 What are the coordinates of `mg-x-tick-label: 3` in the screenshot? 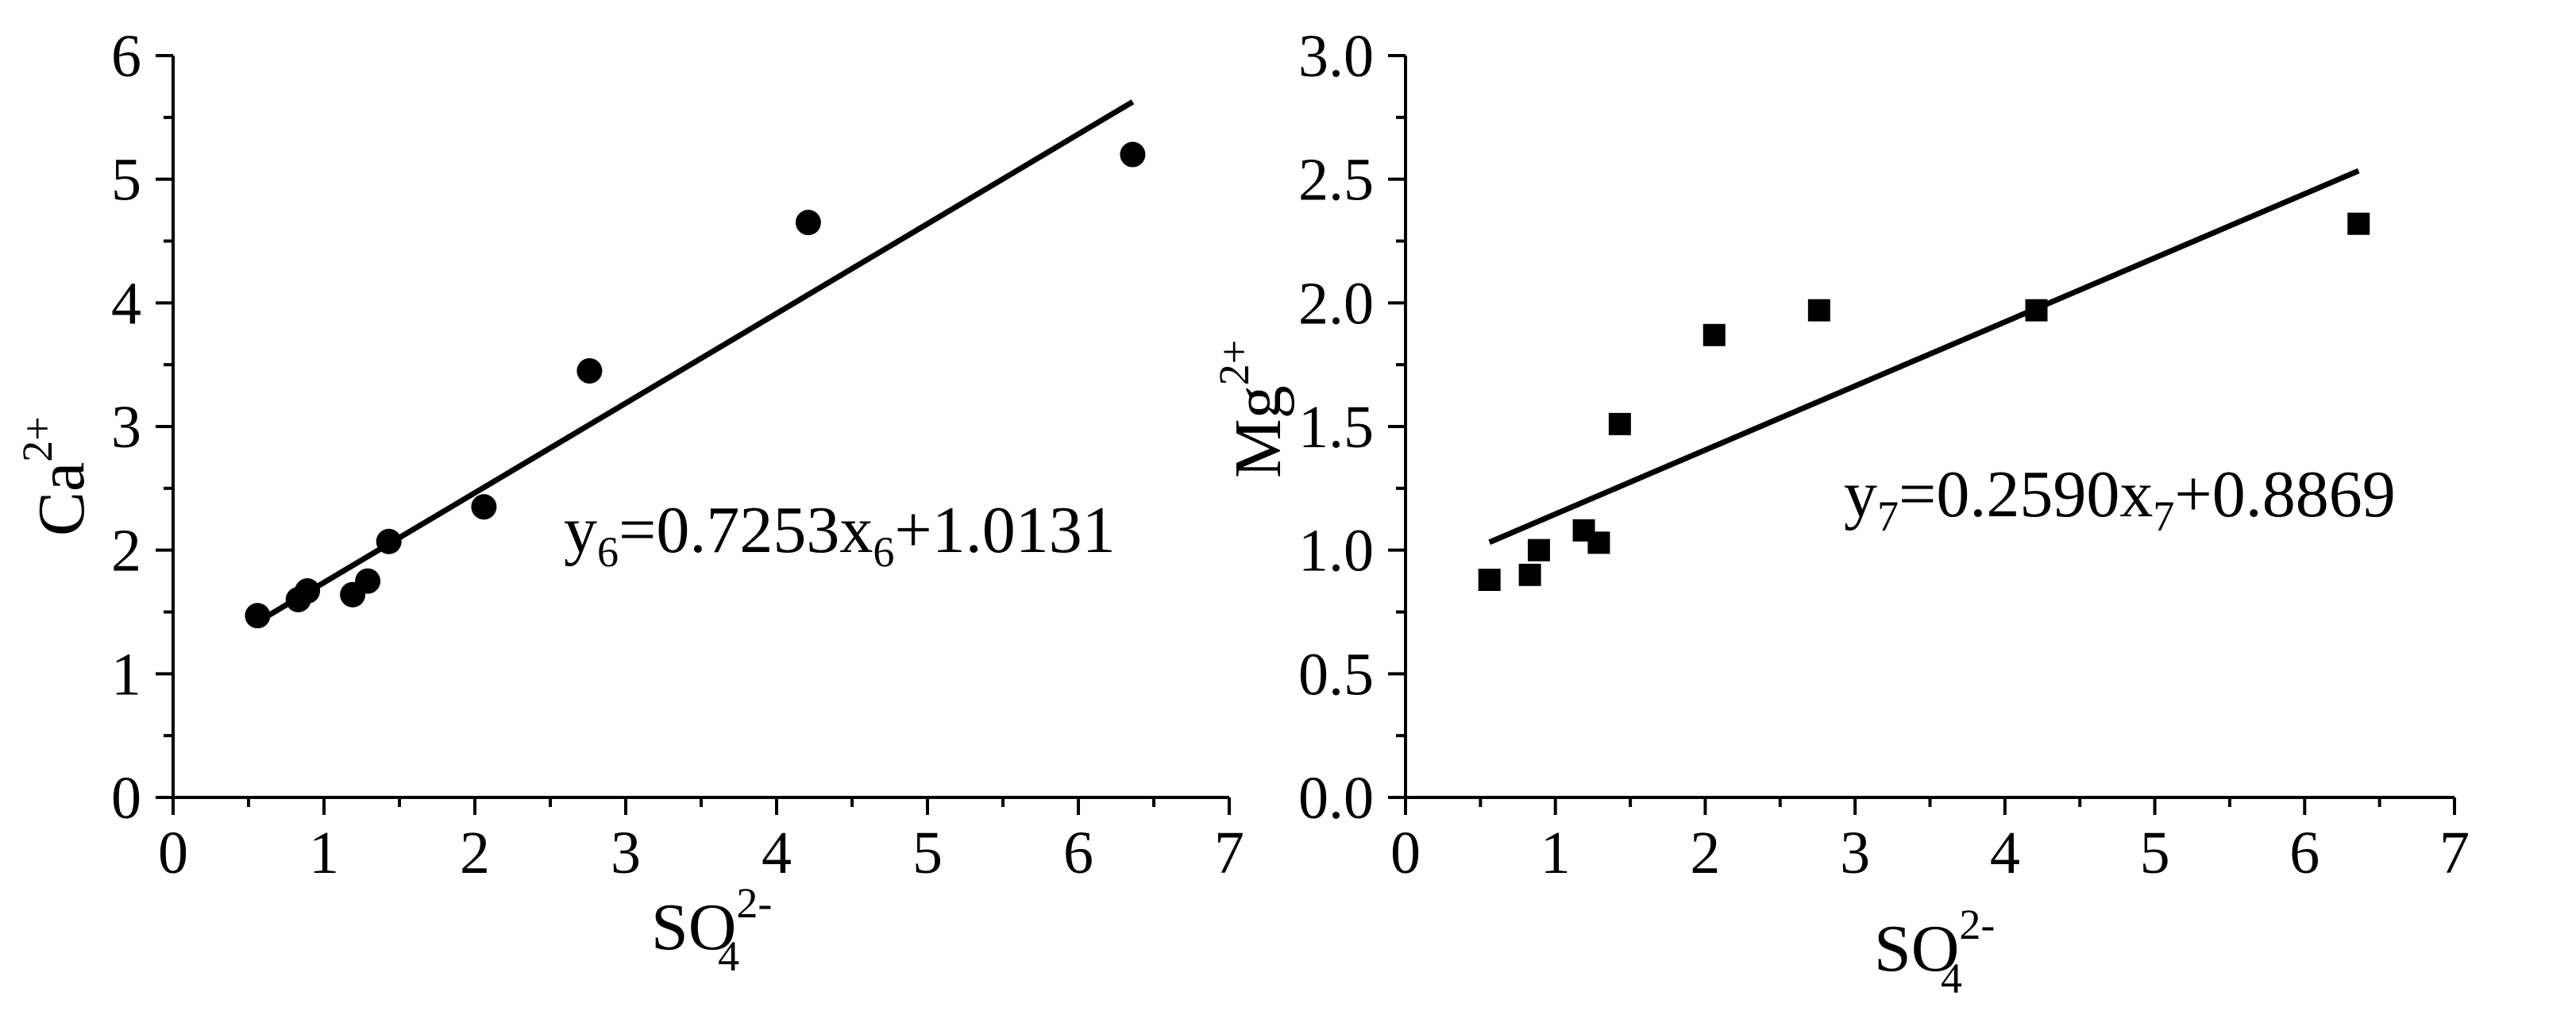 It's located at (1855, 853).